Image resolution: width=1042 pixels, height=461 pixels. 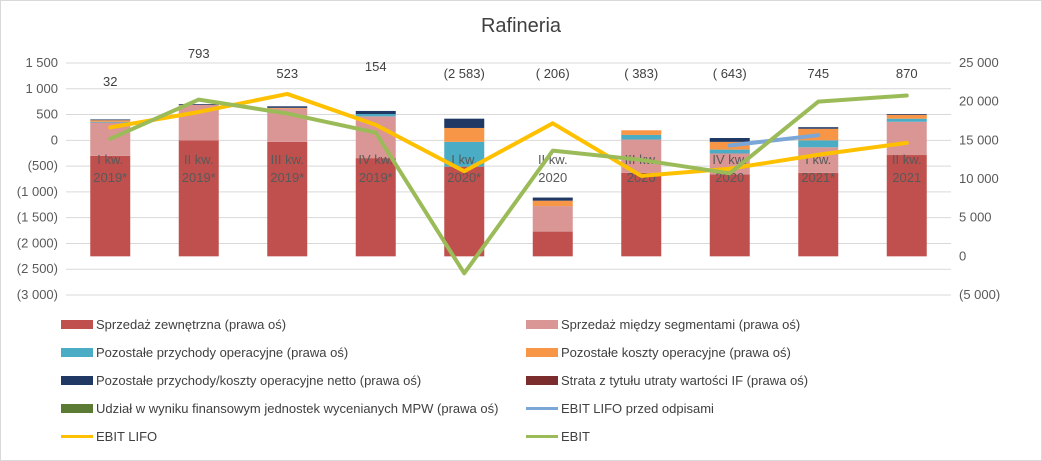 I want to click on value-label: 793, so click(x=199, y=53).